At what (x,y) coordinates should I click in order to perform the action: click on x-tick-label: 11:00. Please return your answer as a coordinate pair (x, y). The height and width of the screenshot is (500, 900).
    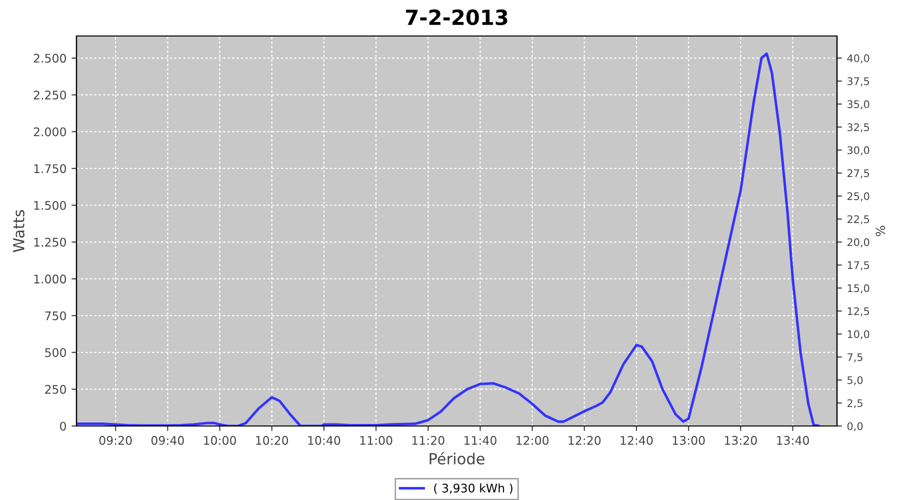
    Looking at the image, I should click on (376, 440).